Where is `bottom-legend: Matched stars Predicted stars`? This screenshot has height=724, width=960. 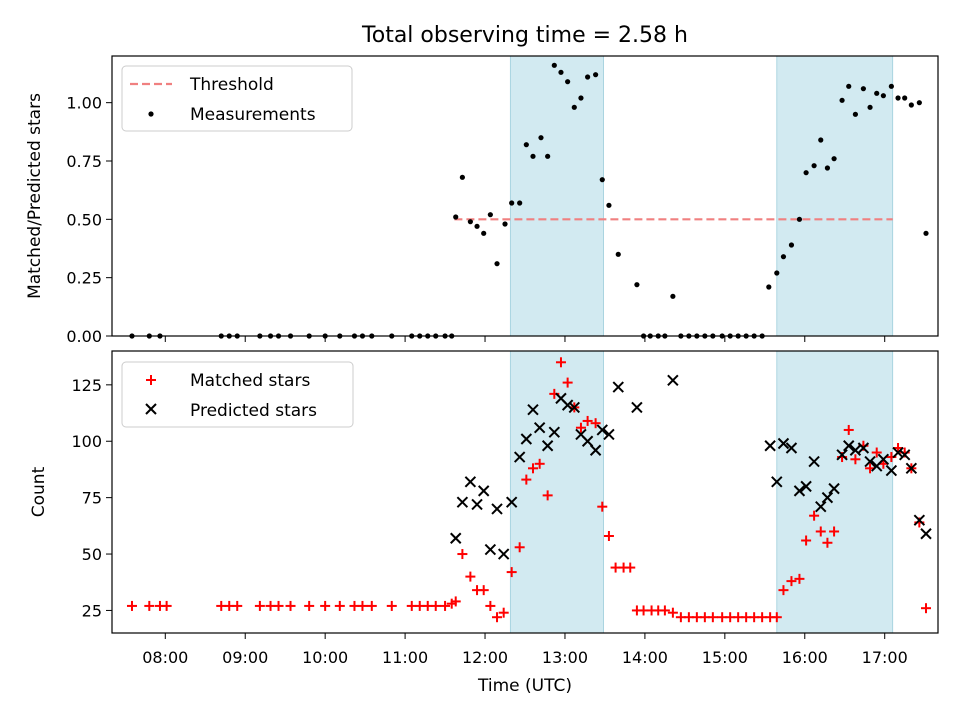
bottom-legend: Matched stars Predicted stars is located at coordinates (237, 394).